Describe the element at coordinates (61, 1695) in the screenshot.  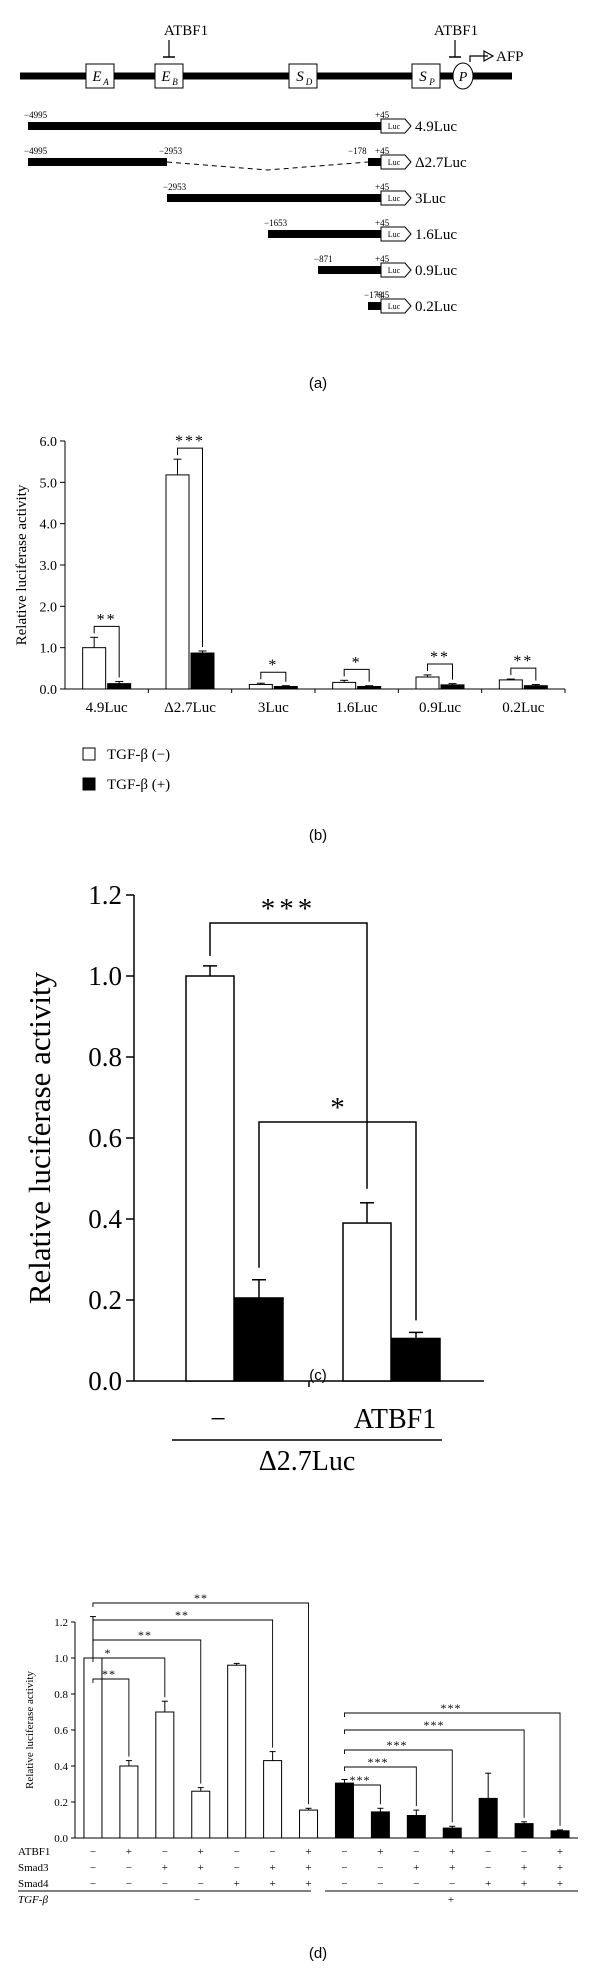
I see `y-tick-label: 0.8` at that location.